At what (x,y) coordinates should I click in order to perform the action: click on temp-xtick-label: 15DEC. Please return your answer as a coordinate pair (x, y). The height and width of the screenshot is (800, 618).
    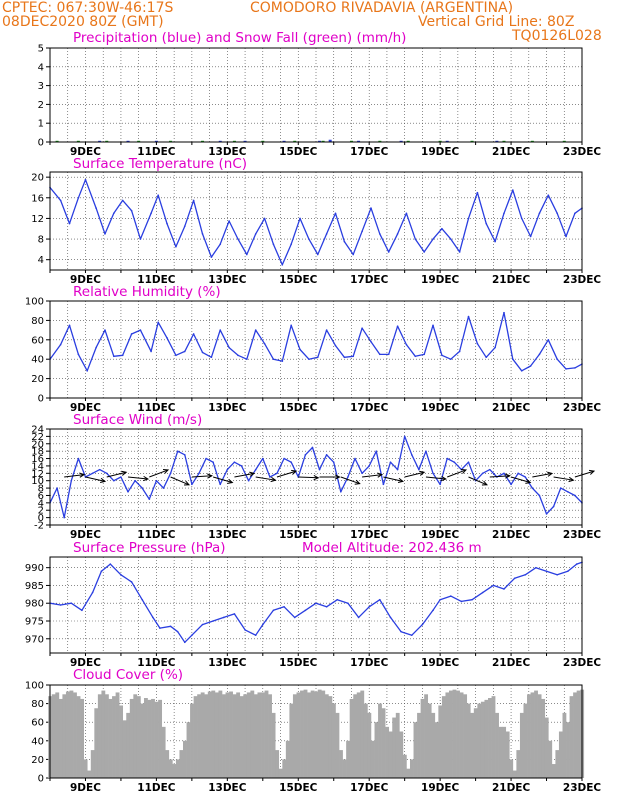
    Looking at the image, I should click on (298, 280).